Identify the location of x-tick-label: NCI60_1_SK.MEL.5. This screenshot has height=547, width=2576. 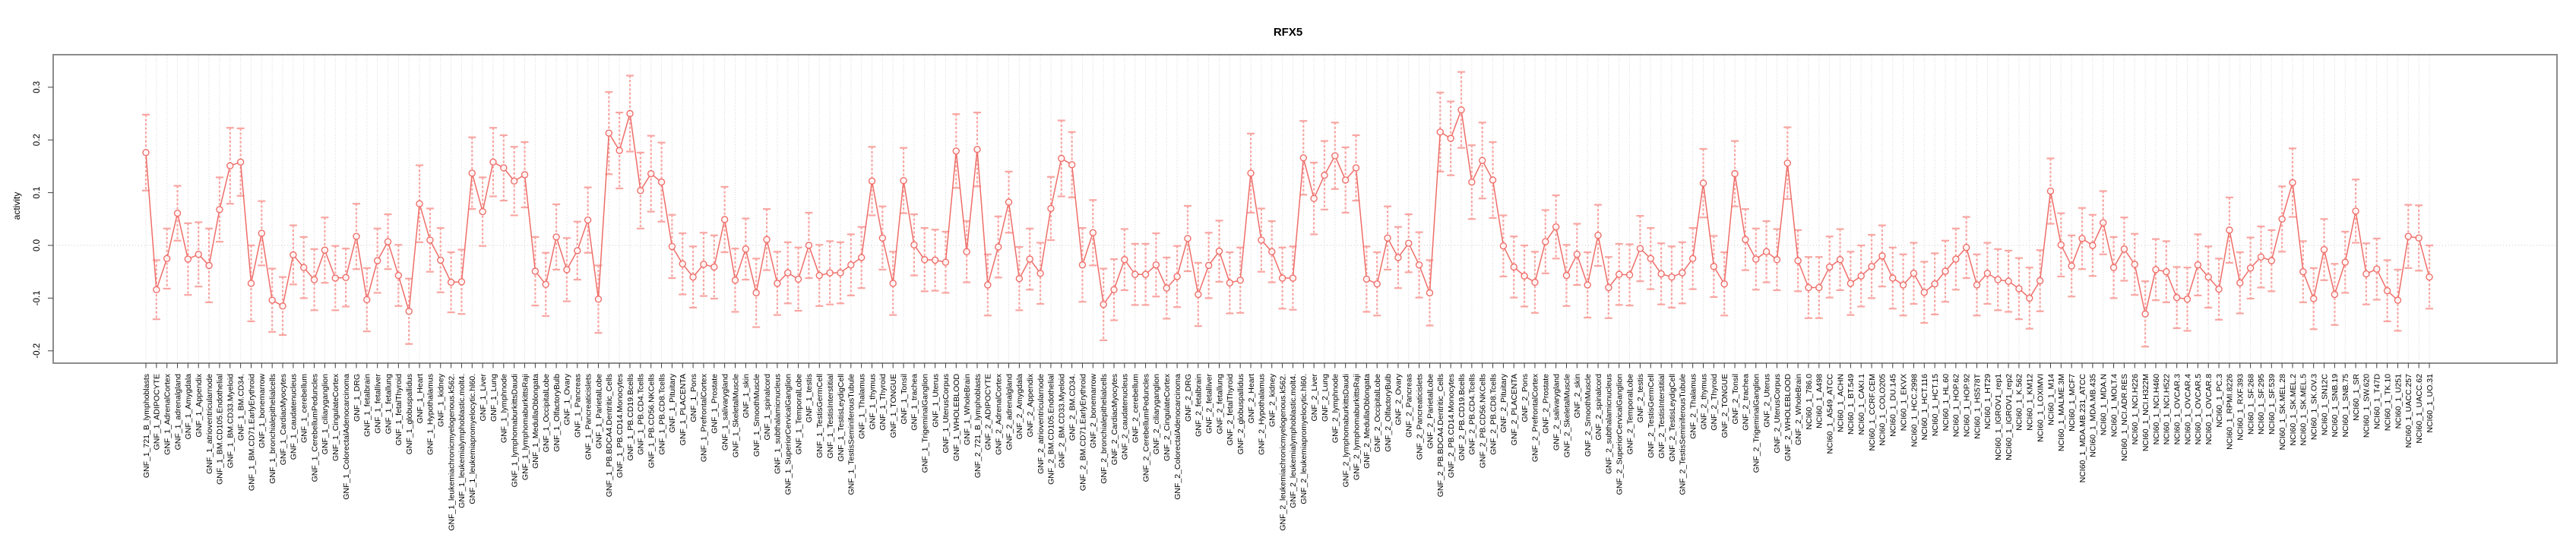
(2304, 410).